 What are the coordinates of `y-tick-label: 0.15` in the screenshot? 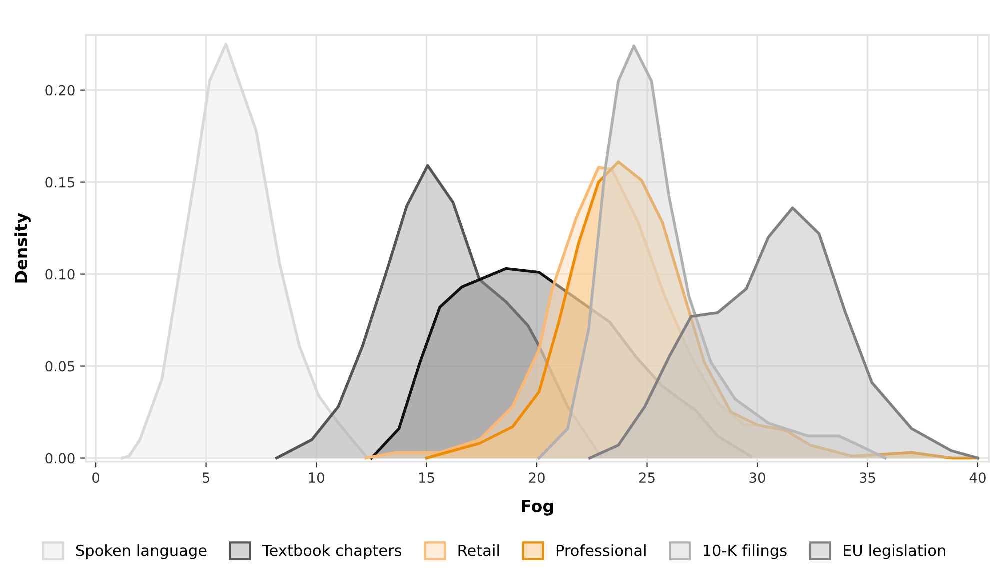 It's located at (60, 182).